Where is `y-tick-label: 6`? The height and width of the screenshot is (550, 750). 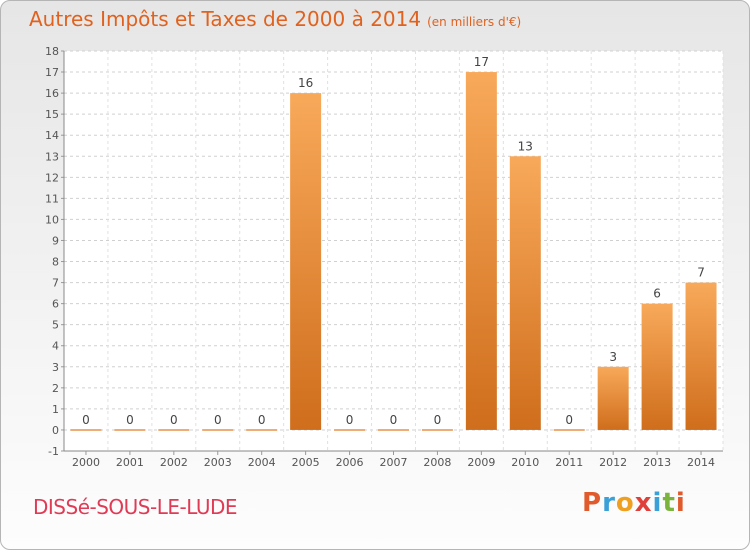
y-tick-label: 6 is located at coordinates (55, 304).